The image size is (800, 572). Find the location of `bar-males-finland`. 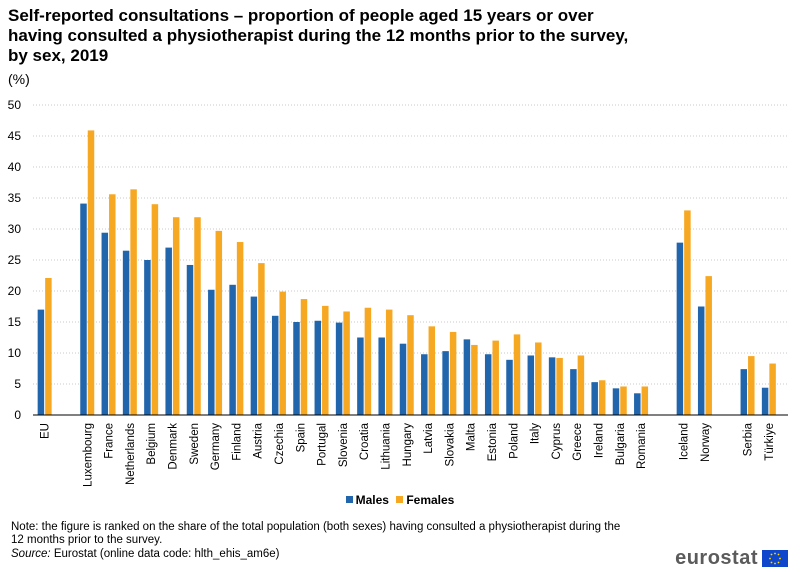

bar-males-finland is located at coordinates (232, 349).